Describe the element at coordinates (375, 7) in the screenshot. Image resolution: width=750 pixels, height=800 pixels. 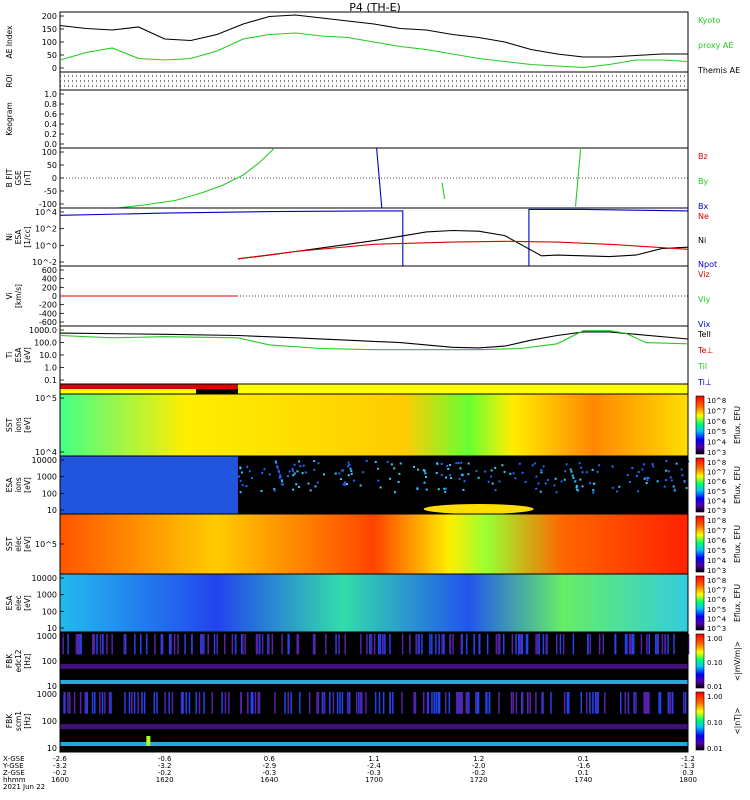
I see `plot-title: P4 (TH-E)` at that location.